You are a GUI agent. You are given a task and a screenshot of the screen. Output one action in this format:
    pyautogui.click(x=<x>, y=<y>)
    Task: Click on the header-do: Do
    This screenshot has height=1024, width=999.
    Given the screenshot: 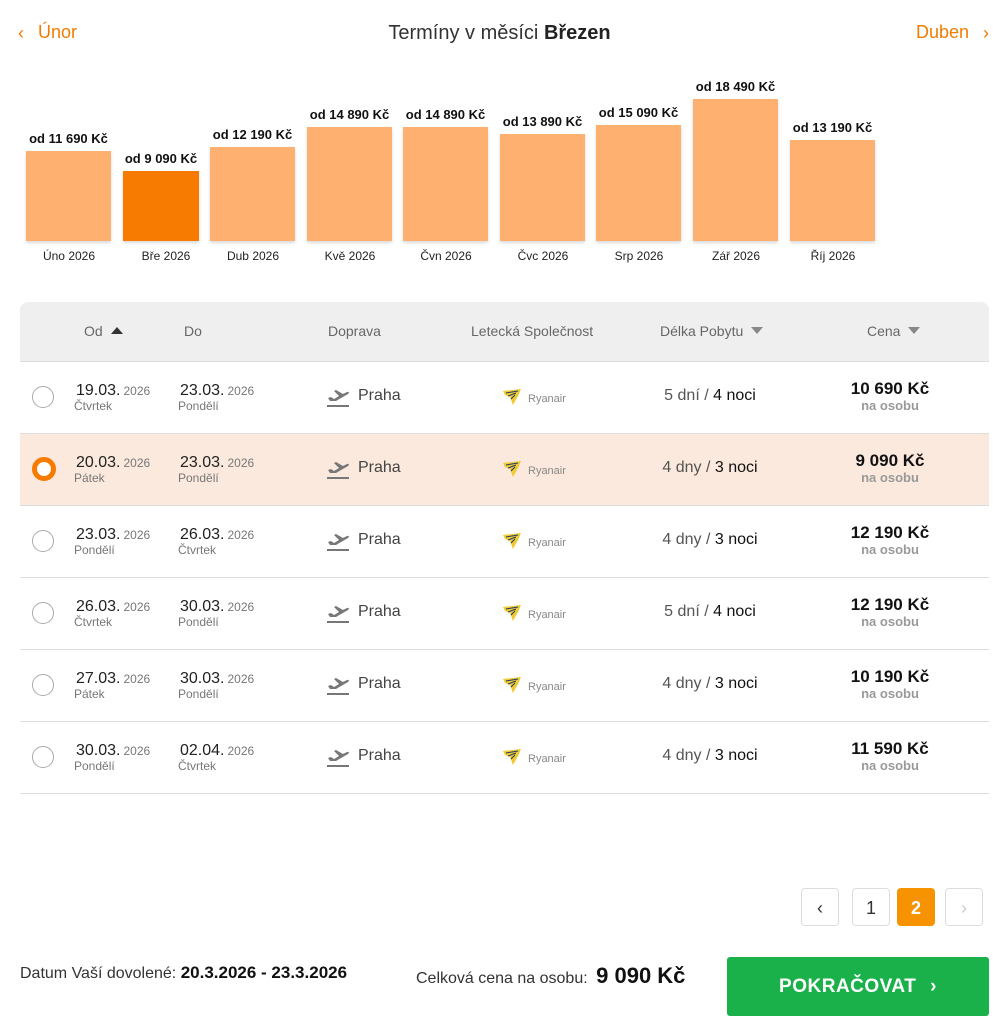 What is the action you would take?
    pyautogui.click(x=193, y=331)
    